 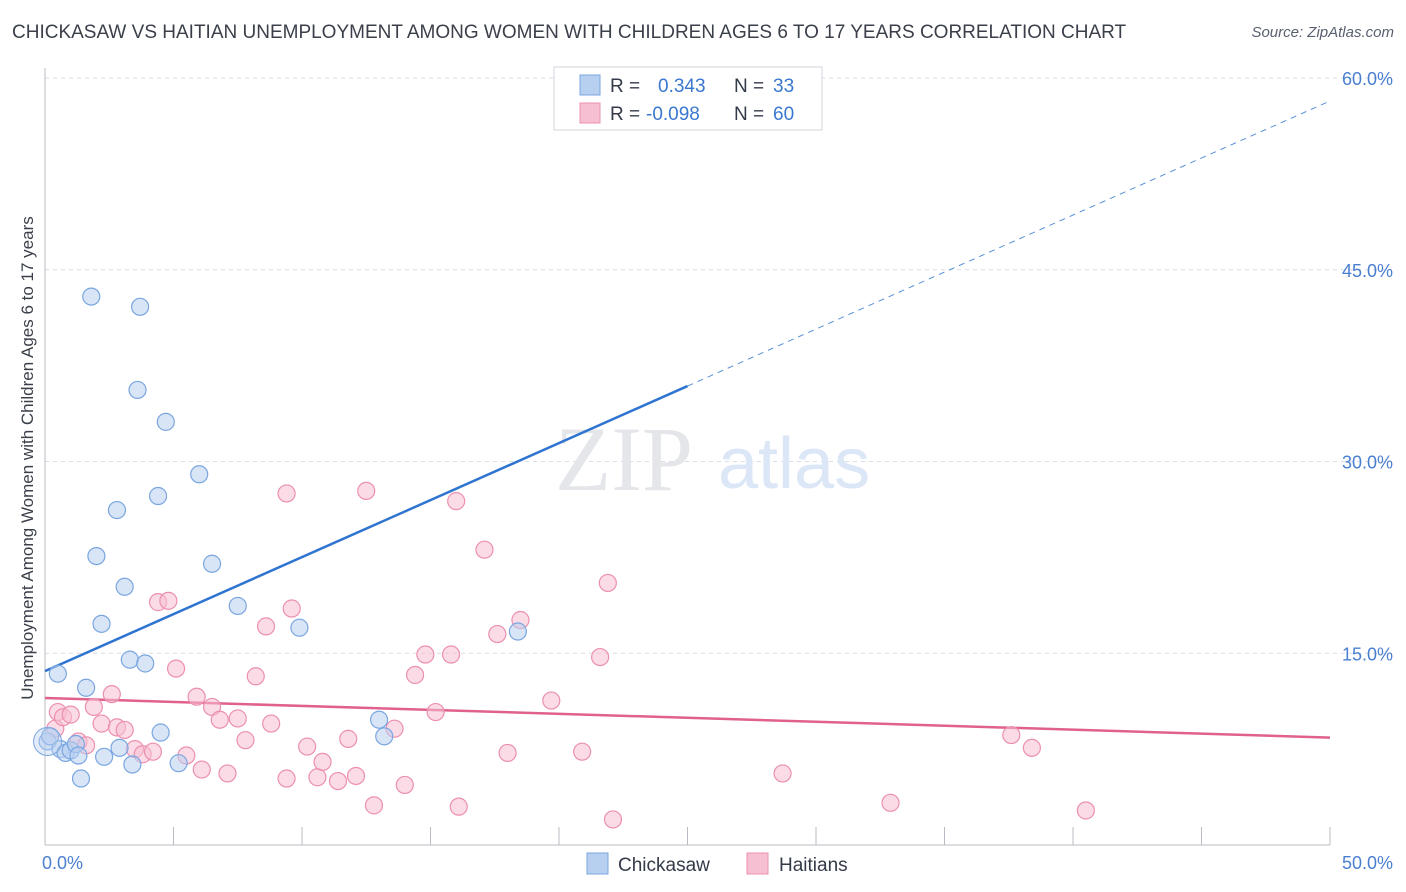 I want to click on source-credit: Source: ZipAtlas.com, so click(x=1322, y=32).